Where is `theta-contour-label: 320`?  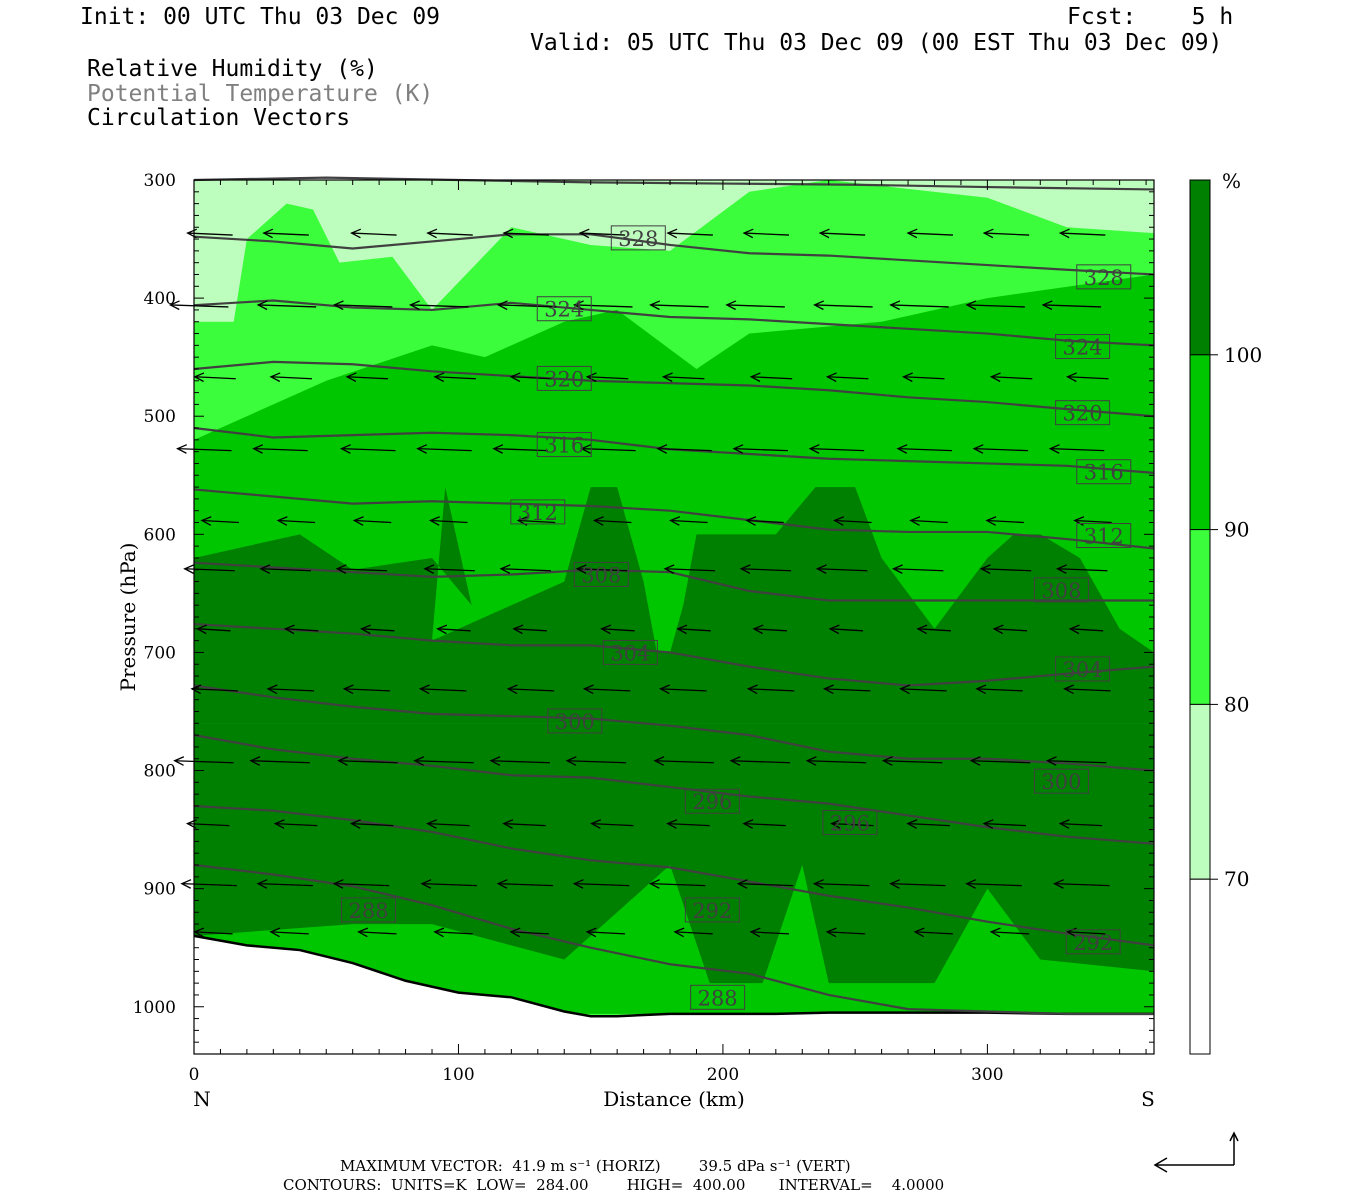
theta-contour-label: 320 is located at coordinates (564, 378).